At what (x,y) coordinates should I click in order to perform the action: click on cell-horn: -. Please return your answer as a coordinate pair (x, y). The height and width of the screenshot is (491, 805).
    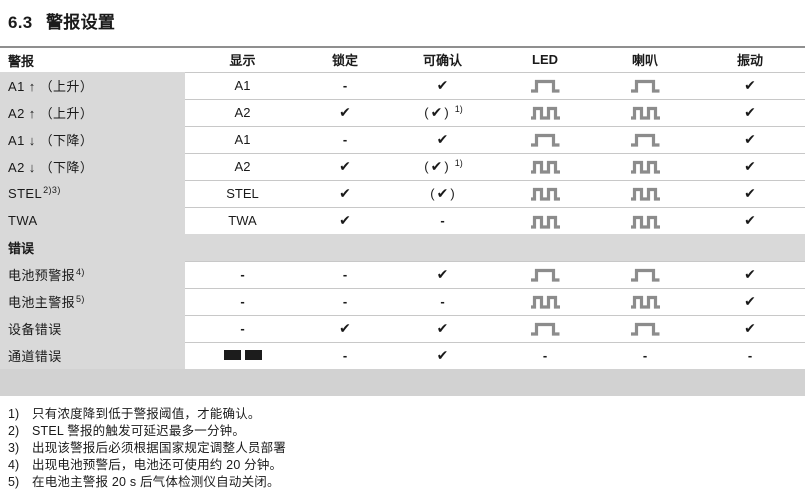
    Looking at the image, I should click on (645, 355).